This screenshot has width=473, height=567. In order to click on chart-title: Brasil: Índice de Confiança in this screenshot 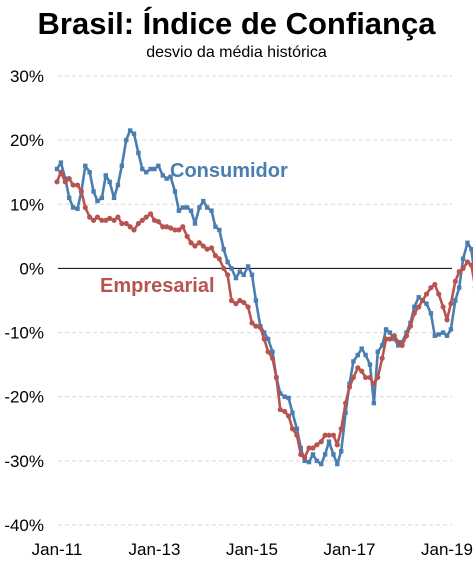, I will do `click(236, 23)`.